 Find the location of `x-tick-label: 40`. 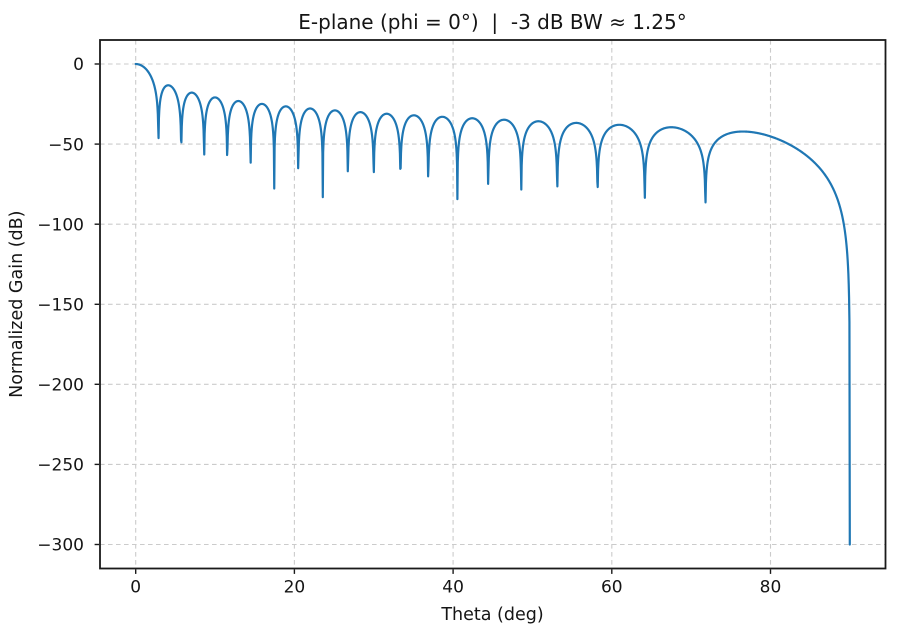

x-tick-label: 40 is located at coordinates (453, 588).